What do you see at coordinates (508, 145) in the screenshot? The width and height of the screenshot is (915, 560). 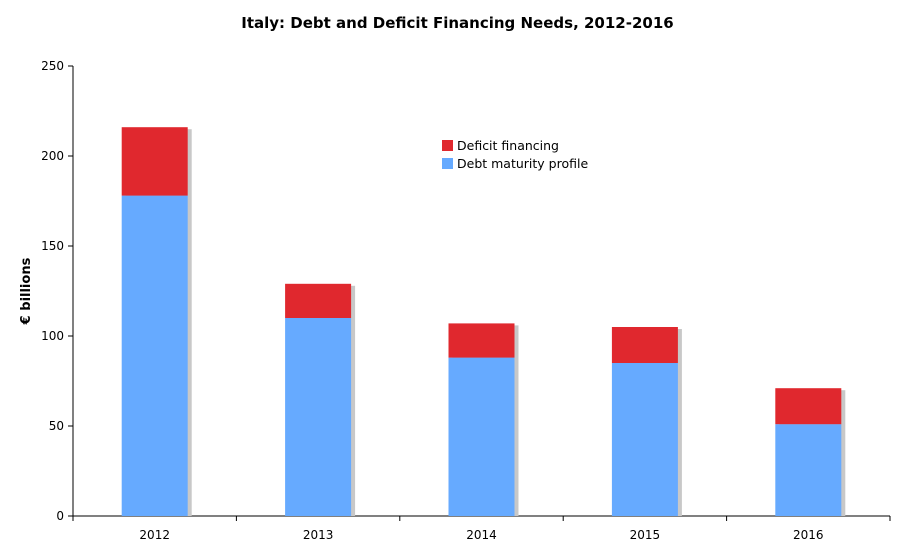 I see `legend-label: Deficit financing` at bounding box center [508, 145].